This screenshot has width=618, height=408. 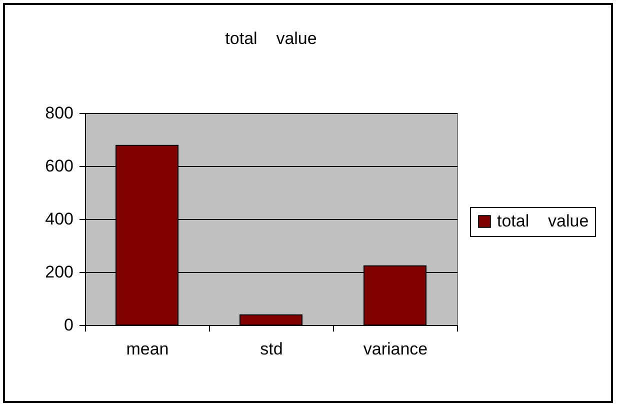 What do you see at coordinates (271, 38) in the screenshot?
I see `chart-title: total value` at bounding box center [271, 38].